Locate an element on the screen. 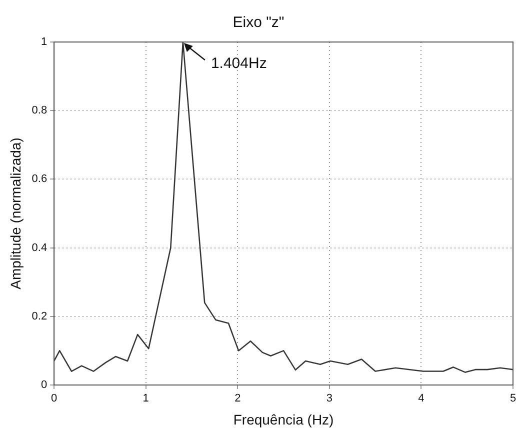 This screenshot has height=437, width=531. y-tick-label: 1 is located at coordinates (44, 42).